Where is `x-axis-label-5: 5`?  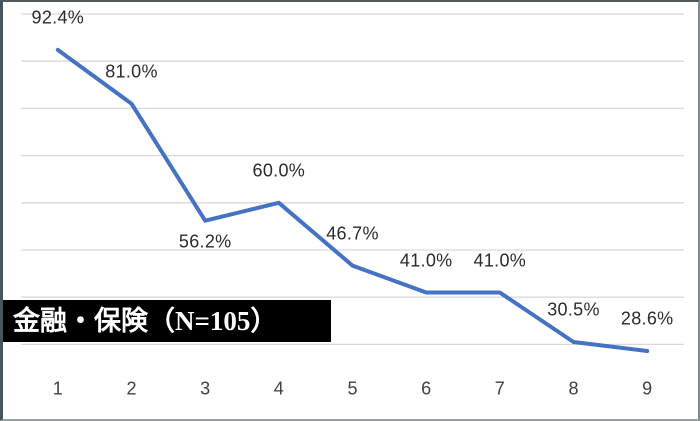
x-axis-label-5: 5 is located at coordinates (352, 388).